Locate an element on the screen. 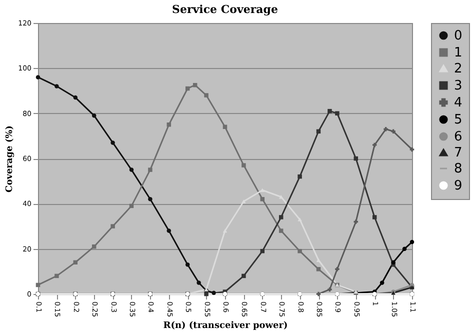 The width and height of the screenshot is (474, 332). legend-label: 1 is located at coordinates (458, 53).